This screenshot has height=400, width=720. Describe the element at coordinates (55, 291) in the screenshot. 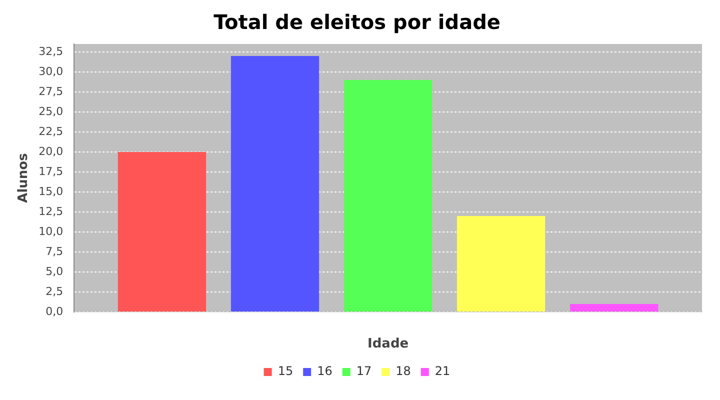

I see `y-tick-label: 2,5` at that location.